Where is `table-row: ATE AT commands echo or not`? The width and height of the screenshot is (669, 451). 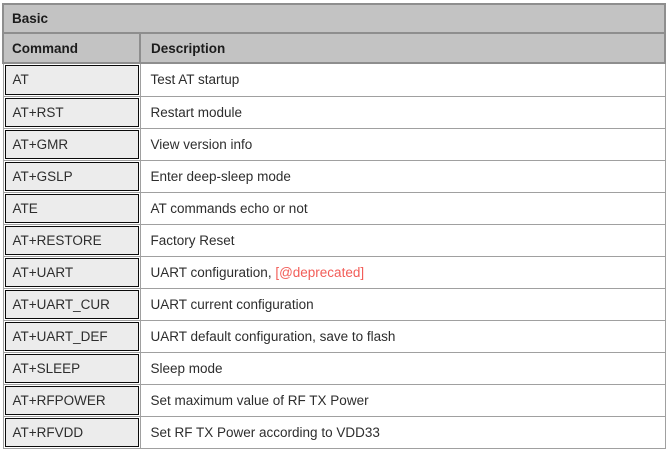 table-row: ATE AT commands echo or not is located at coordinates (334, 208).